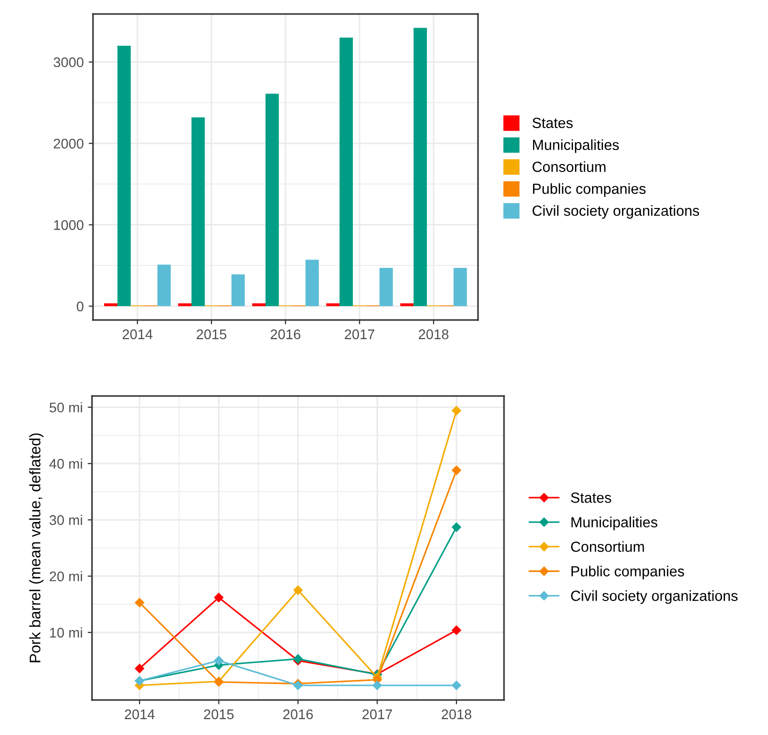  What do you see at coordinates (36, 547) in the screenshot?
I see `y-axis-title: Pork barrel (mean value, deflated)` at bounding box center [36, 547].